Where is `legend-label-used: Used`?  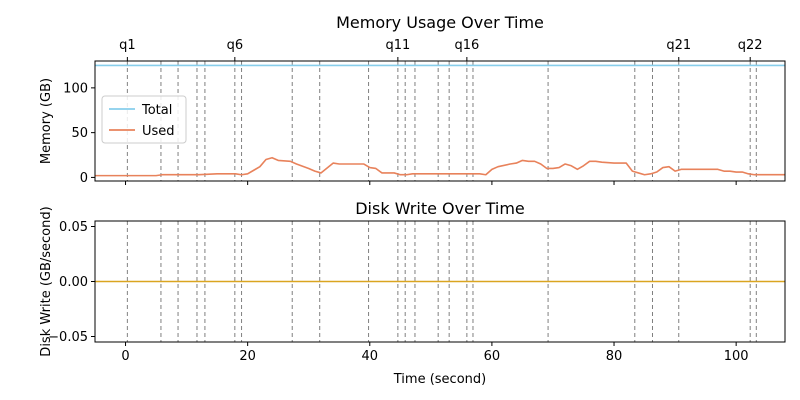
legend-label-used: Used is located at coordinates (158, 131).